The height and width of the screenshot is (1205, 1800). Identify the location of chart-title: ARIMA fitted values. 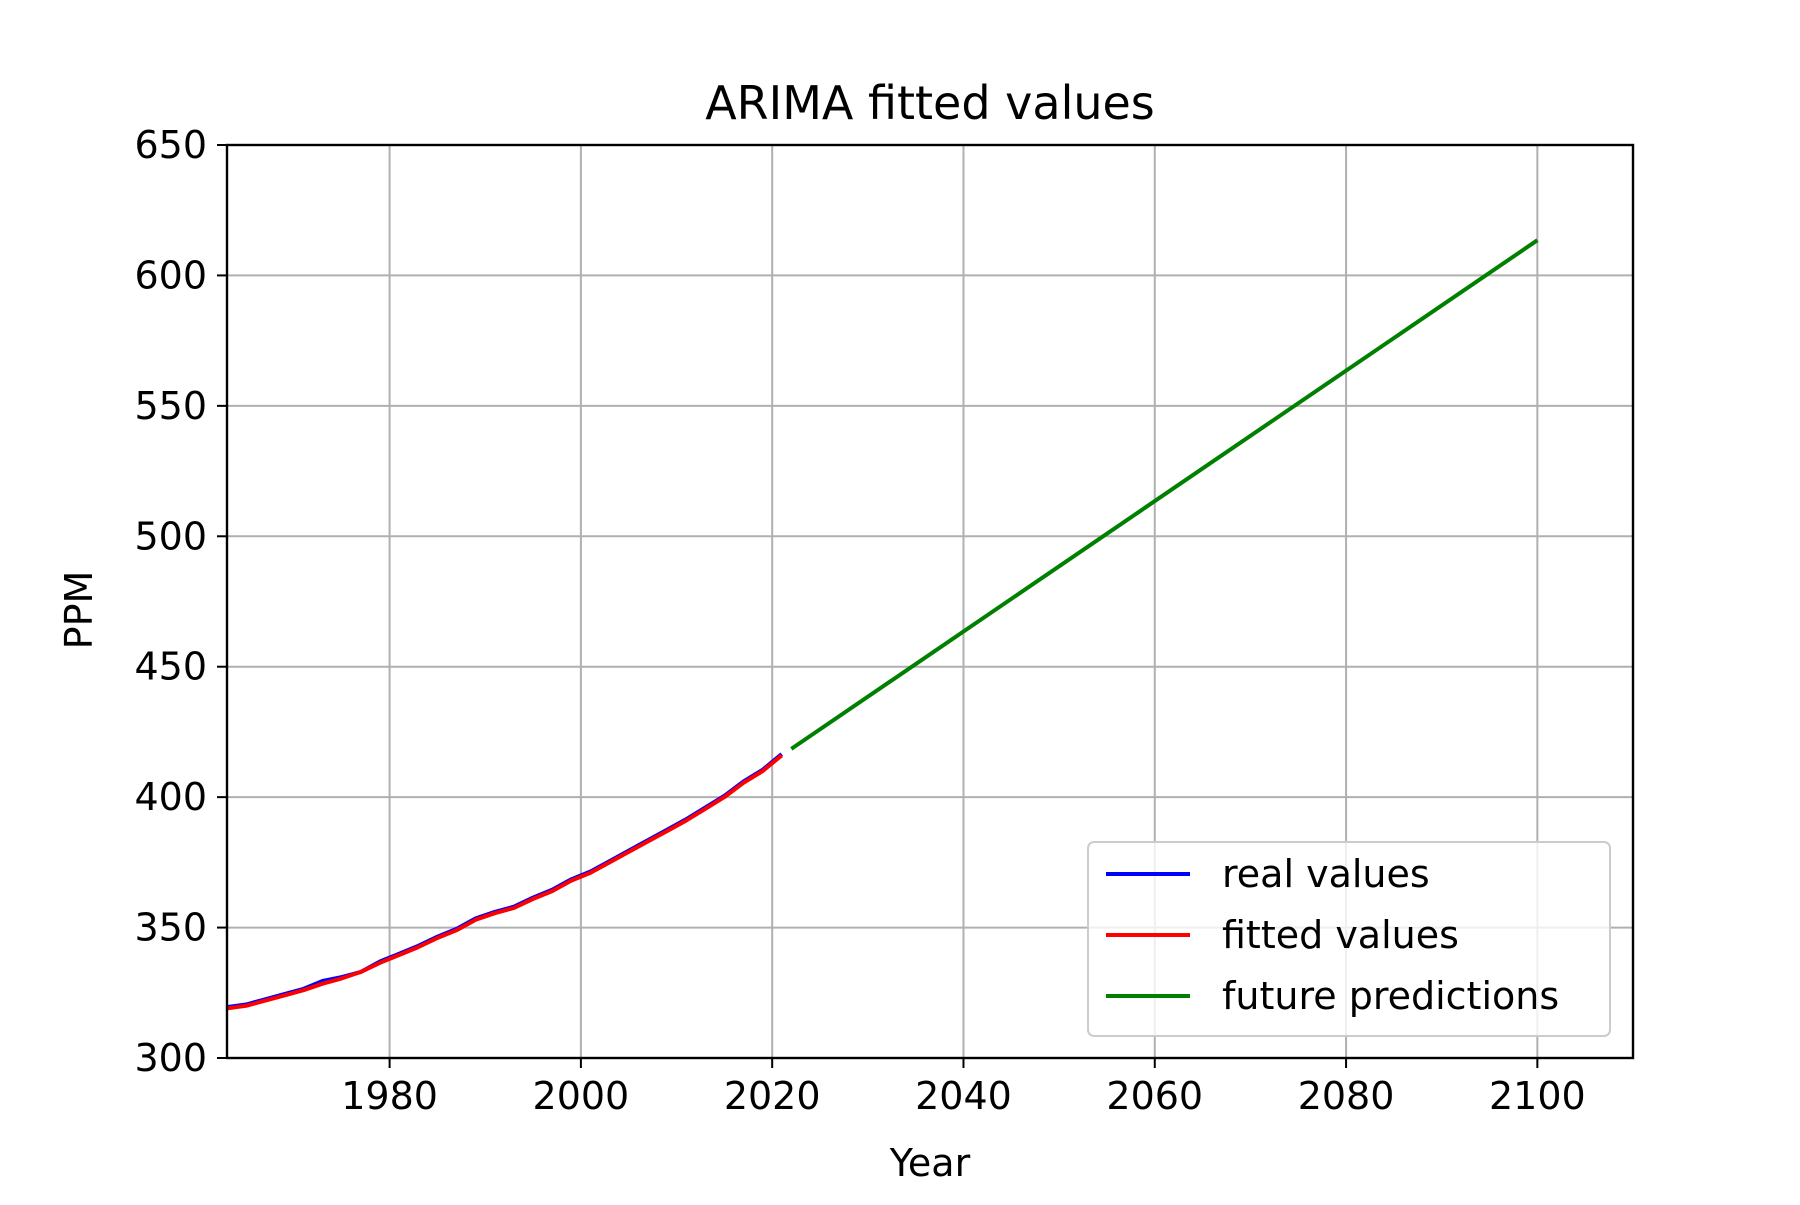
(930, 103).